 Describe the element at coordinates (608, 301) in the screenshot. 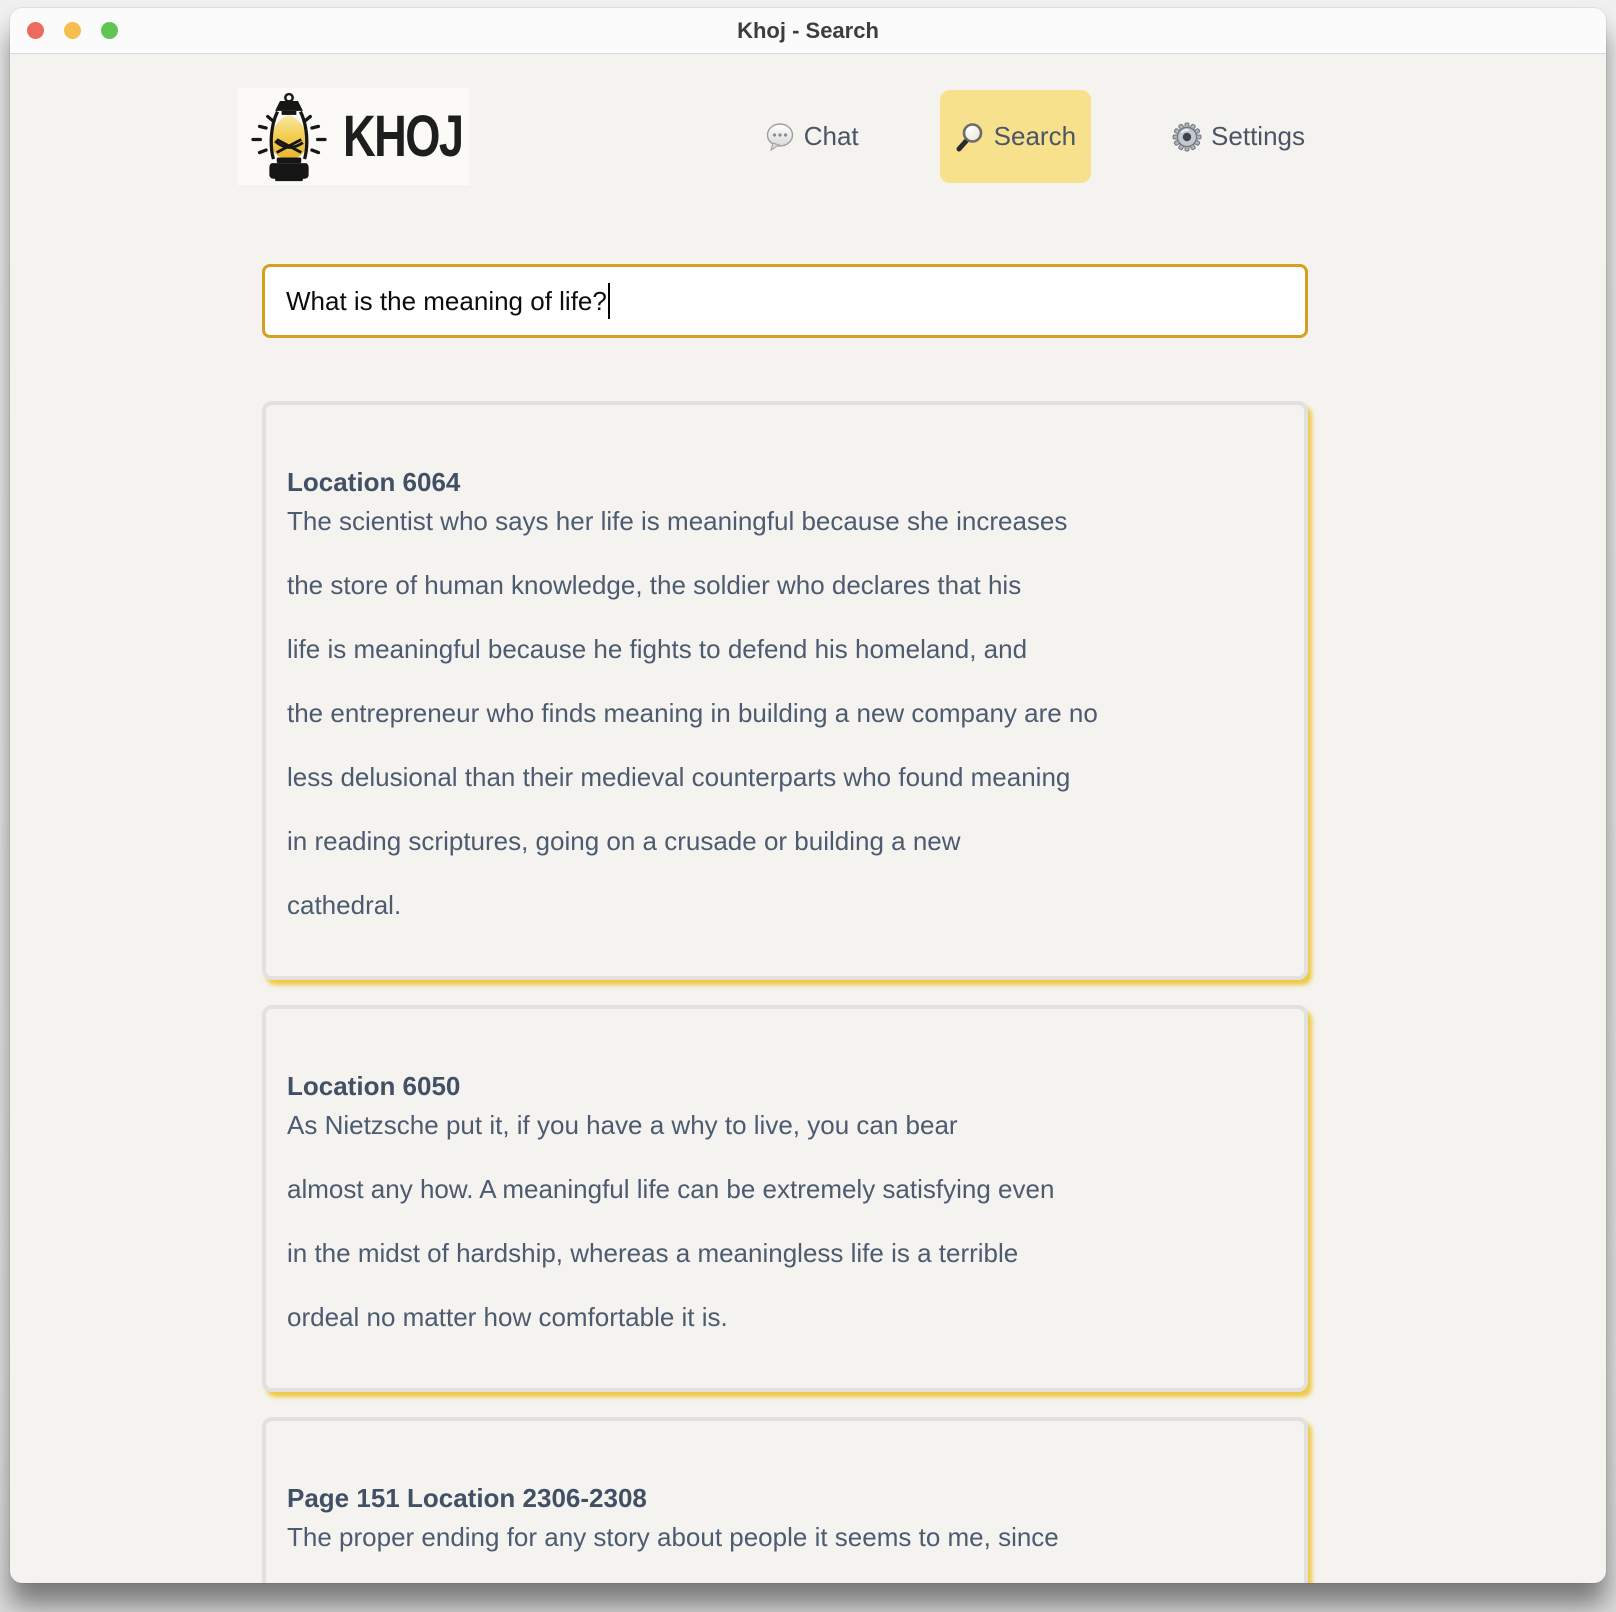

I see `text-cursor` at that location.